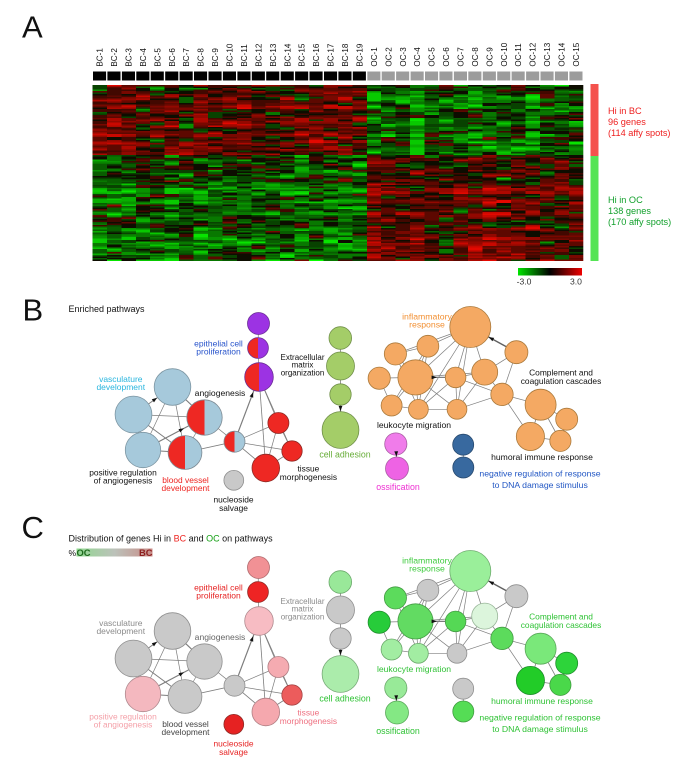 The width and height of the screenshot is (680, 777). I want to click on svg-text: B, so click(33, 310).